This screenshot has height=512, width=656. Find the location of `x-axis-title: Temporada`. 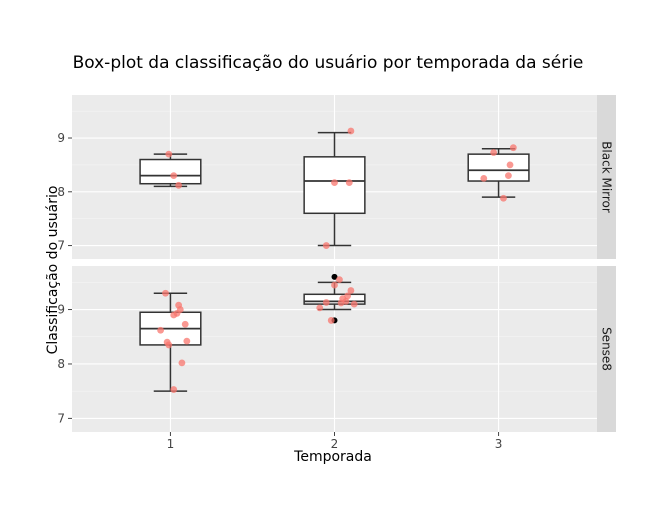

x-axis-title: Temporada is located at coordinates (332, 457).